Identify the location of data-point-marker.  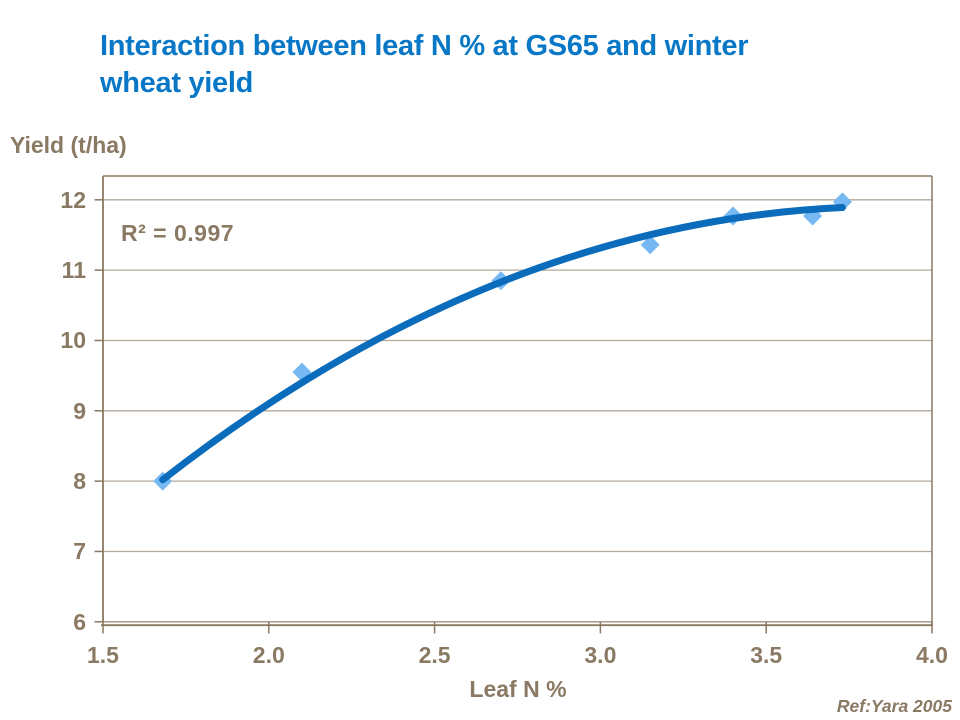
(650, 245).